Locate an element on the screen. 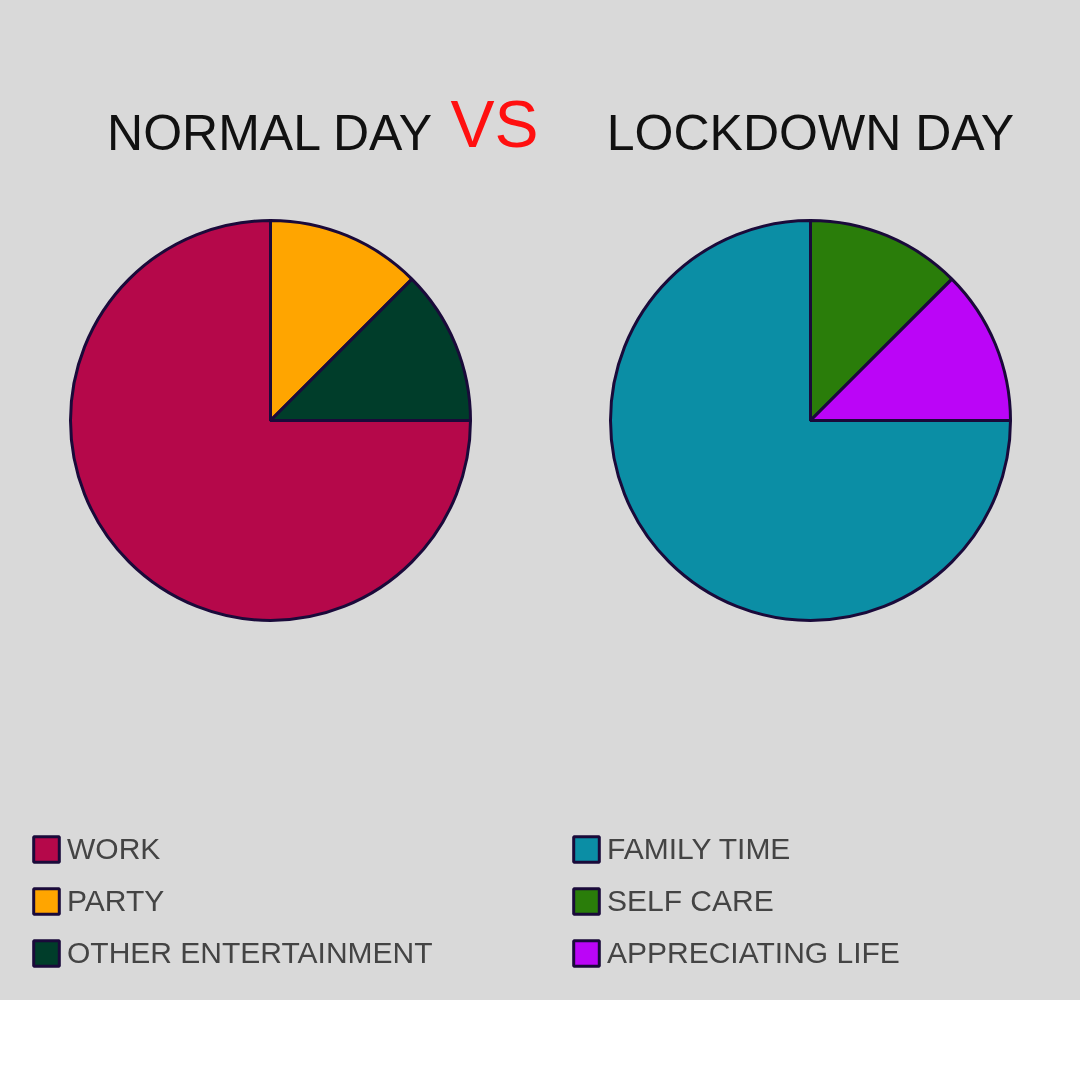 This screenshot has width=1080, height=1080. legend-label: PARTY is located at coordinates (116, 901).